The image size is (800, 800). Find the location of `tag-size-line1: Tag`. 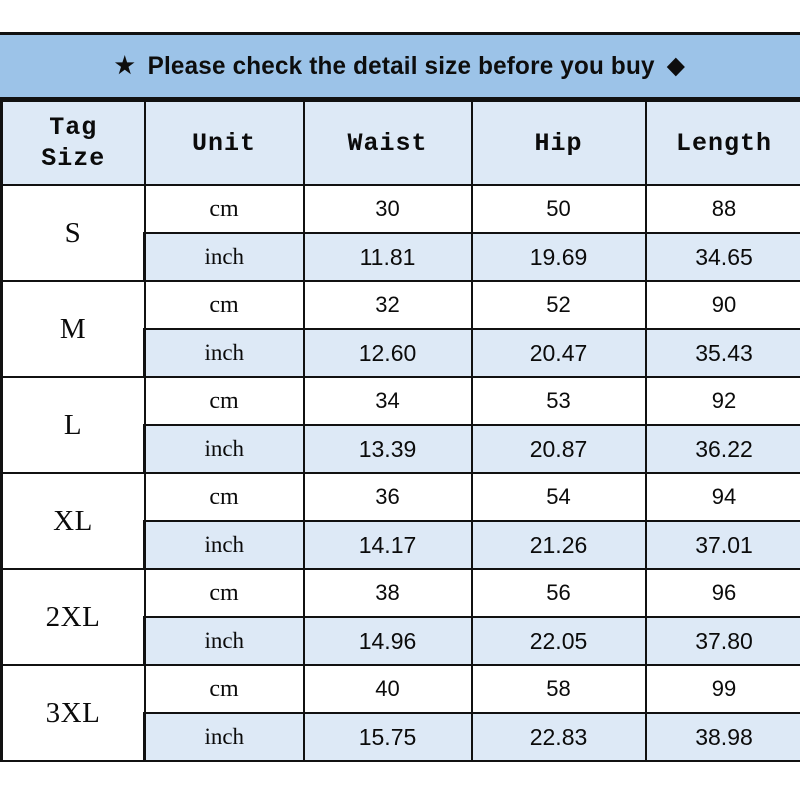

tag-size-line1: Tag is located at coordinates (73, 127).